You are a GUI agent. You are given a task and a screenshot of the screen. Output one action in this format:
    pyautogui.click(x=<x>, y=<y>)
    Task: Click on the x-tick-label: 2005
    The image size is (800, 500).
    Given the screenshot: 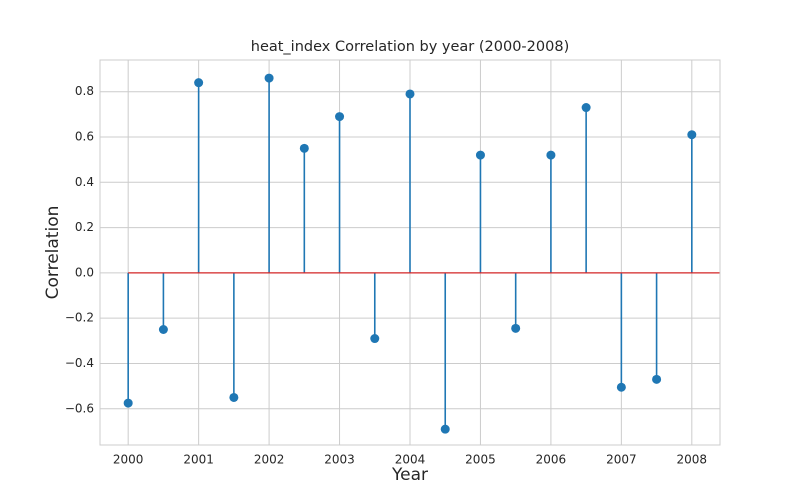 What is the action you would take?
    pyautogui.click(x=480, y=460)
    